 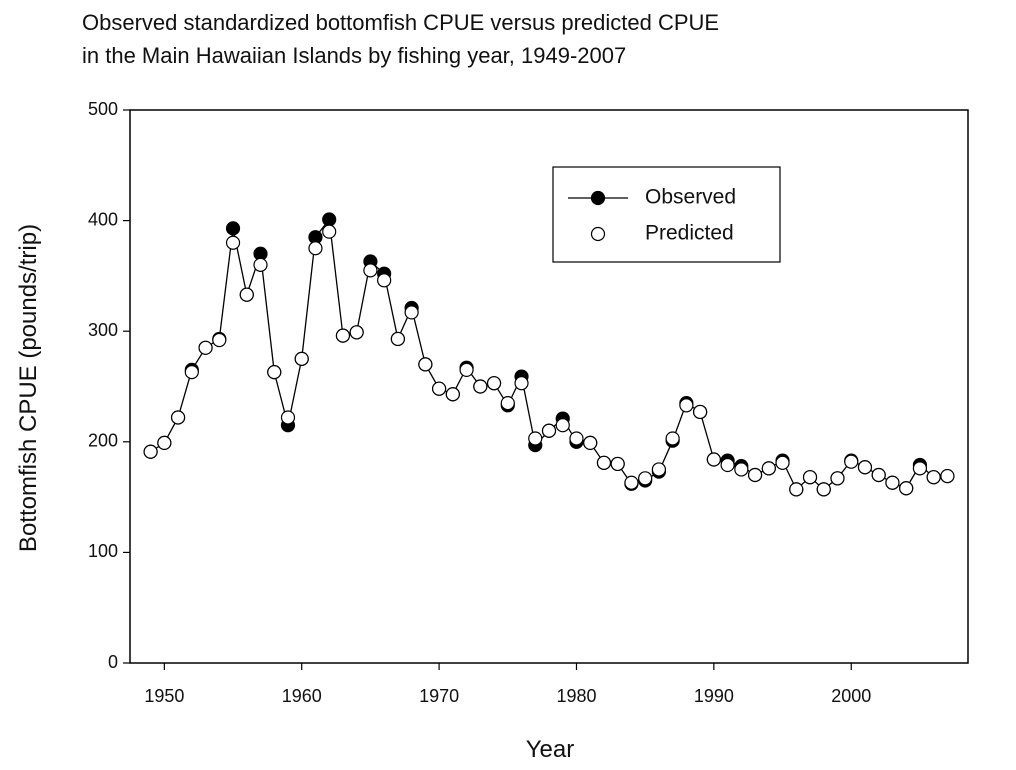 I want to click on y-tick-label: 100, so click(x=103, y=551).